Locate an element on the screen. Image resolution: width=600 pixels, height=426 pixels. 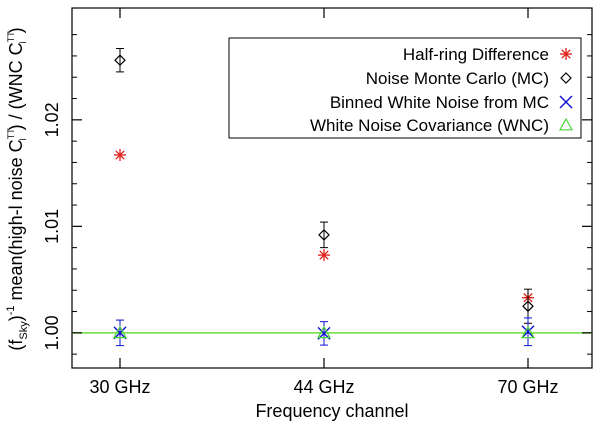
x-axis-title: Frequency channel is located at coordinates (331, 411).